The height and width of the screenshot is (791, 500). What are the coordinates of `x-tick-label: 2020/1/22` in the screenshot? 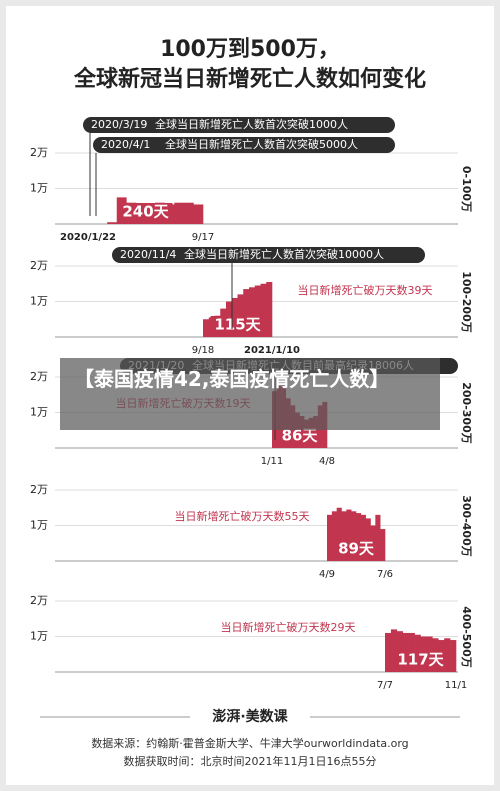 It's located at (88, 237).